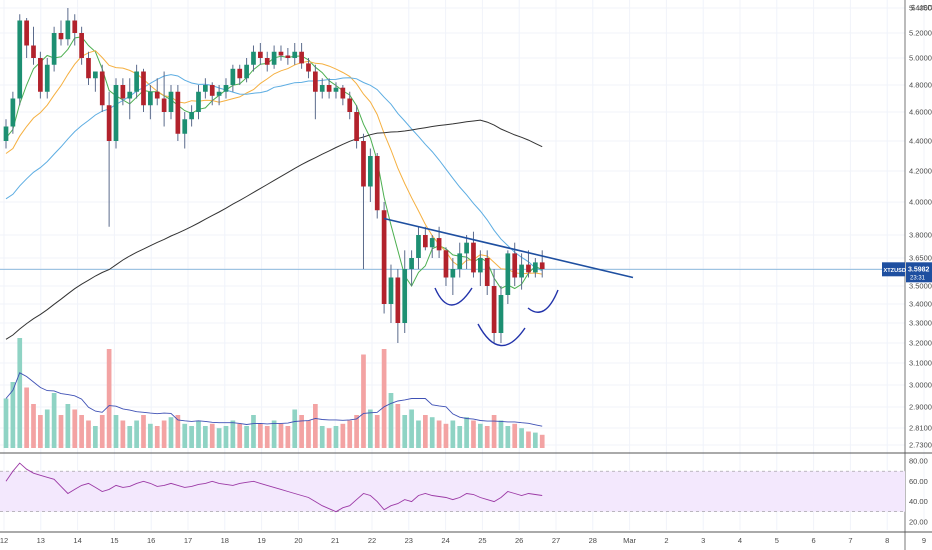 The height and width of the screenshot is (550, 932). What do you see at coordinates (918, 481) in the screenshot?
I see `rsi-tick-label: 60.00` at bounding box center [918, 481].